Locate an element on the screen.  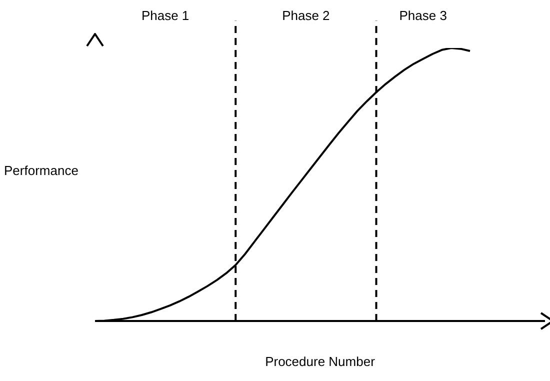
text: Phase 1 is located at coordinates (165, 15).